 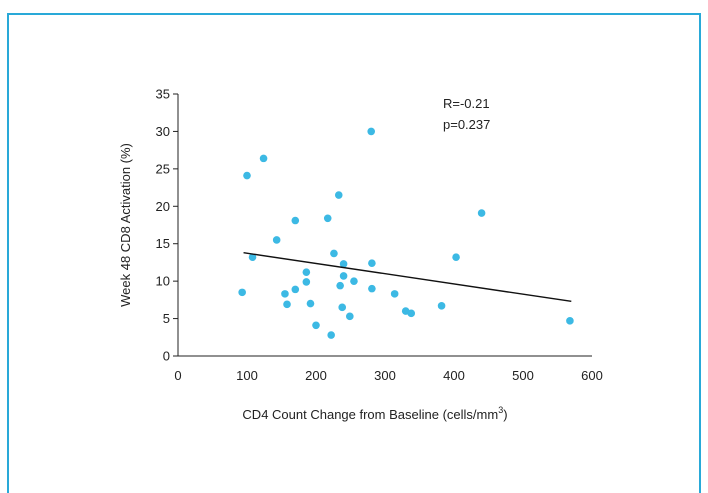 What do you see at coordinates (523, 375) in the screenshot?
I see `x-tick-label: 500` at bounding box center [523, 375].